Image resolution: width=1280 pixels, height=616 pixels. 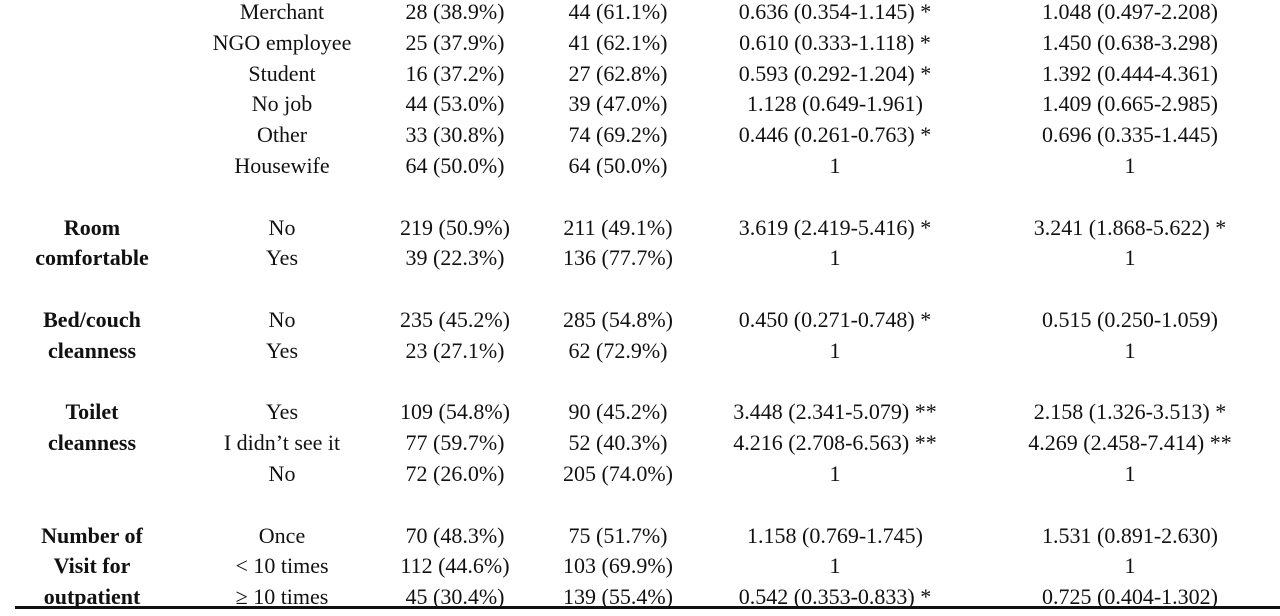 What do you see at coordinates (455, 535) in the screenshot?
I see `count-yes: 70 (48.3%)` at bounding box center [455, 535].